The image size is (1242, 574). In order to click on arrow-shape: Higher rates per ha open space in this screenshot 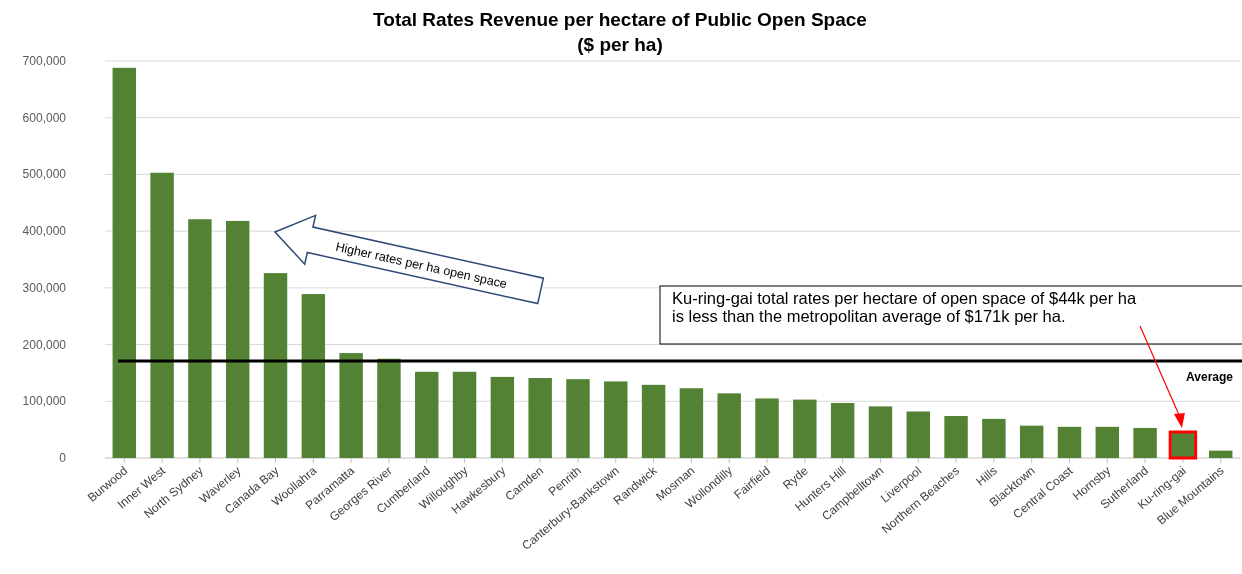, I will do `click(409, 259)`.